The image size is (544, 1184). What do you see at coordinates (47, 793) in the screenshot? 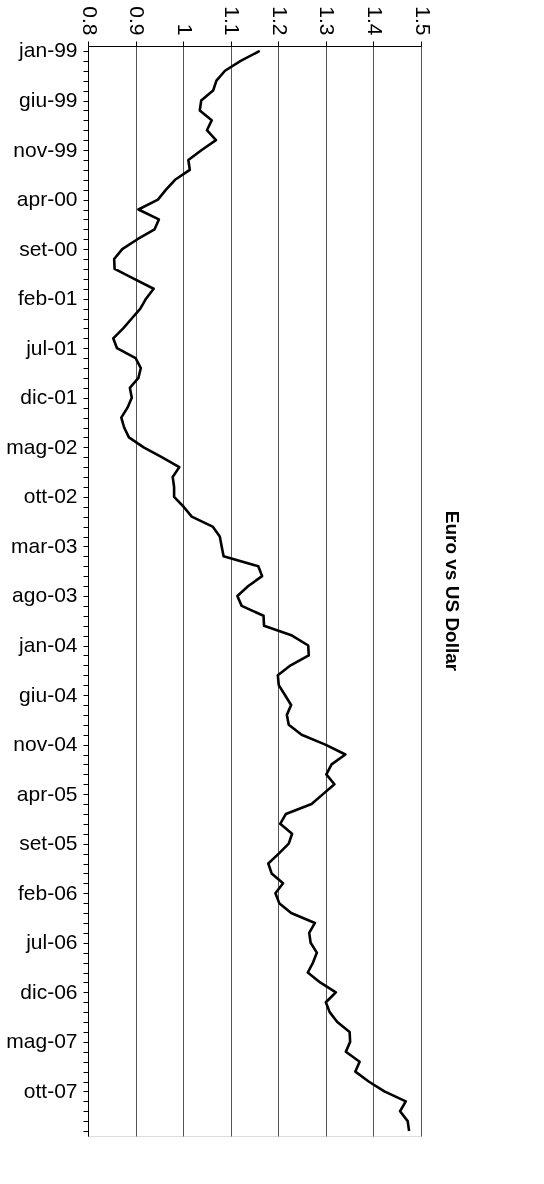
I see `y-tick-label: apr-05` at bounding box center [47, 793].